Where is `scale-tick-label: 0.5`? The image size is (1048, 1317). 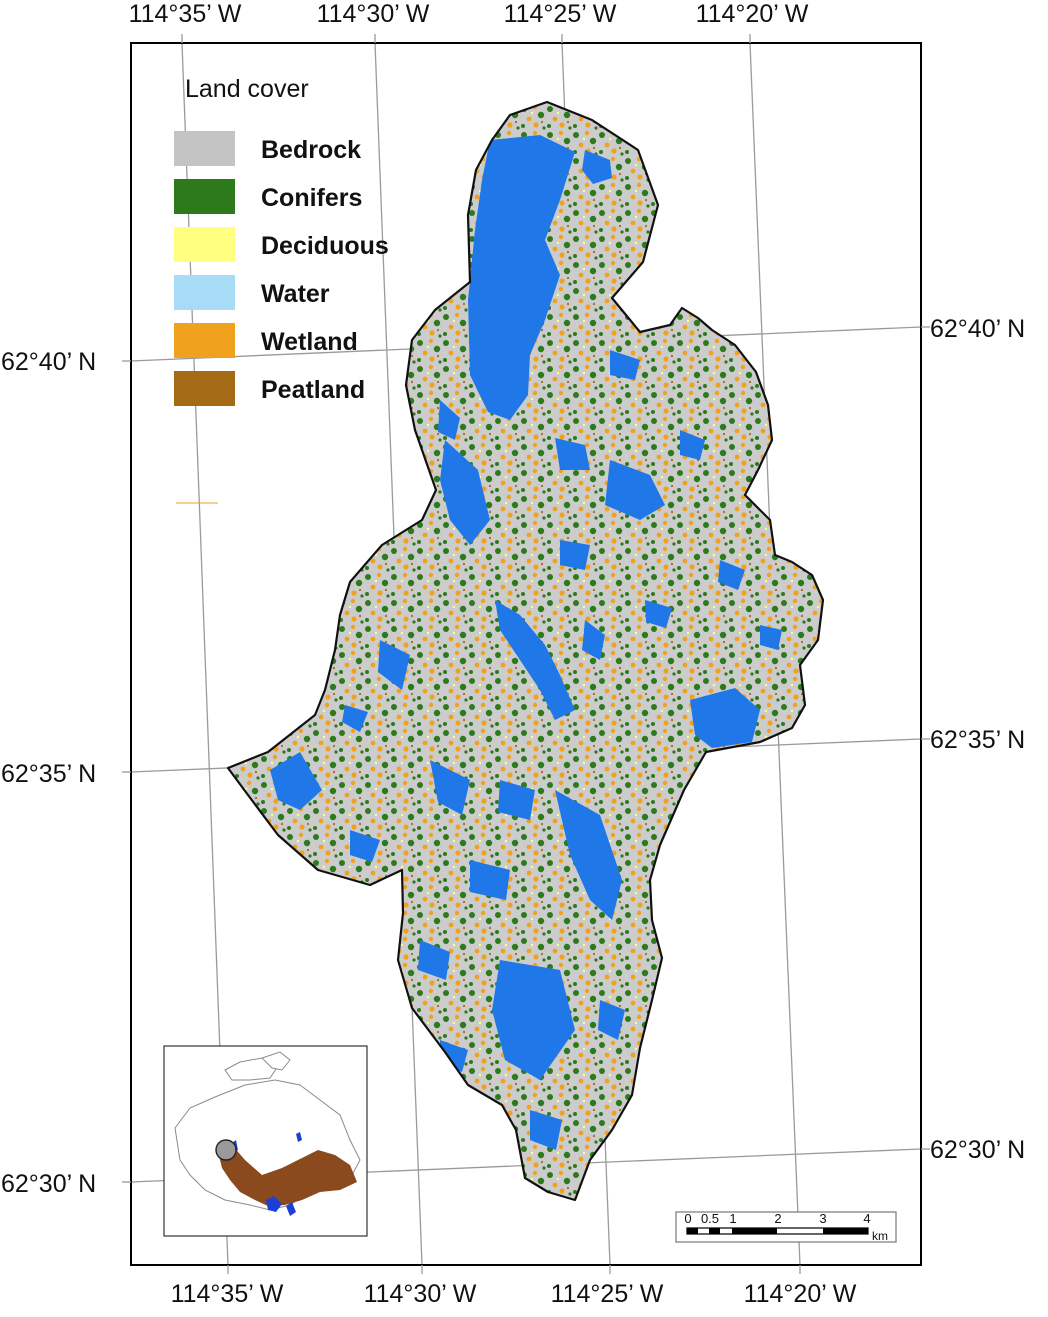 scale-tick-label: 0.5 is located at coordinates (710, 1218).